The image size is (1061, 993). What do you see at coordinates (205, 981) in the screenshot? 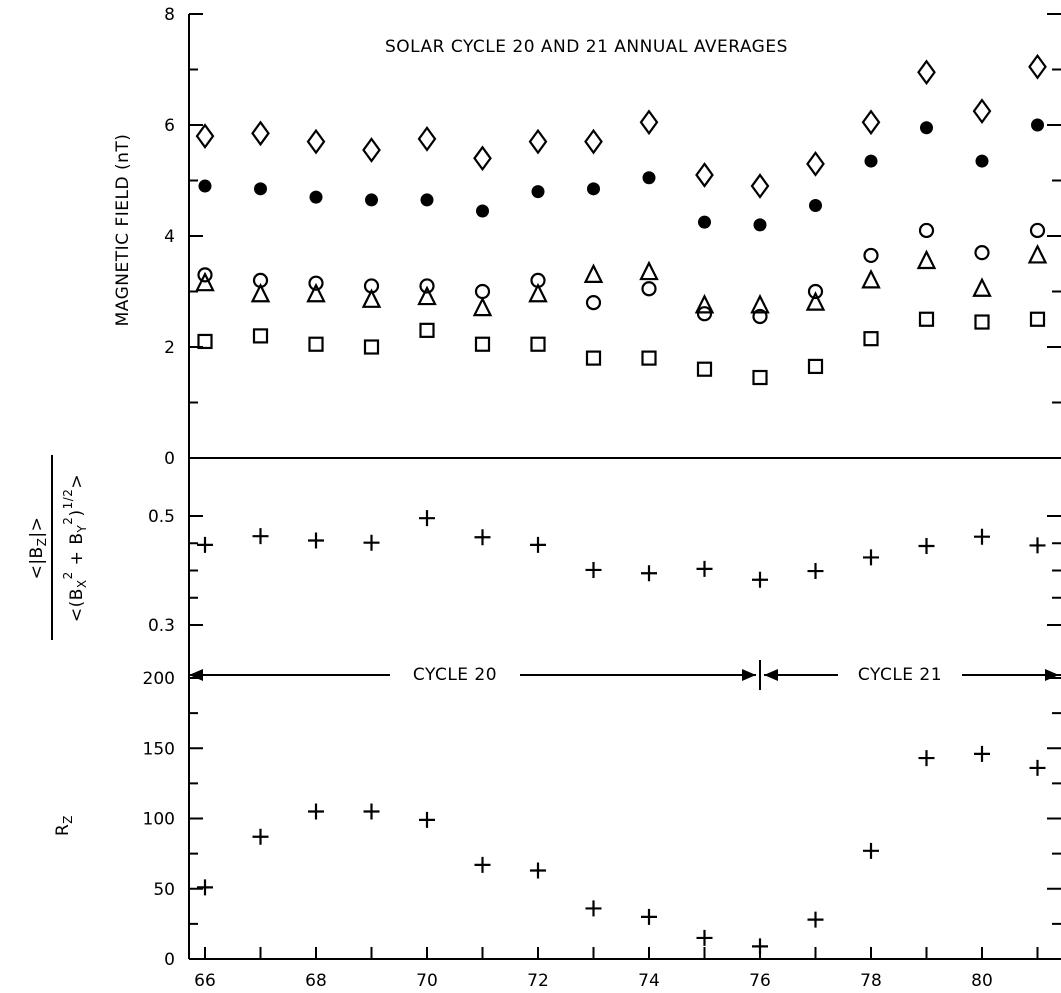
I see `x-tick-label: 66` at bounding box center [205, 981].